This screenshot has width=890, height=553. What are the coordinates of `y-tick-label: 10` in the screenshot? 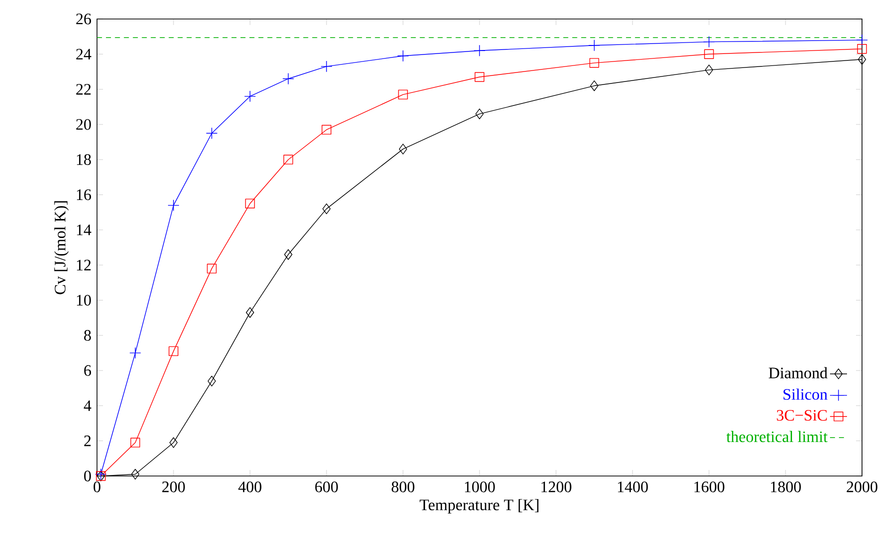 It's located at (83, 300).